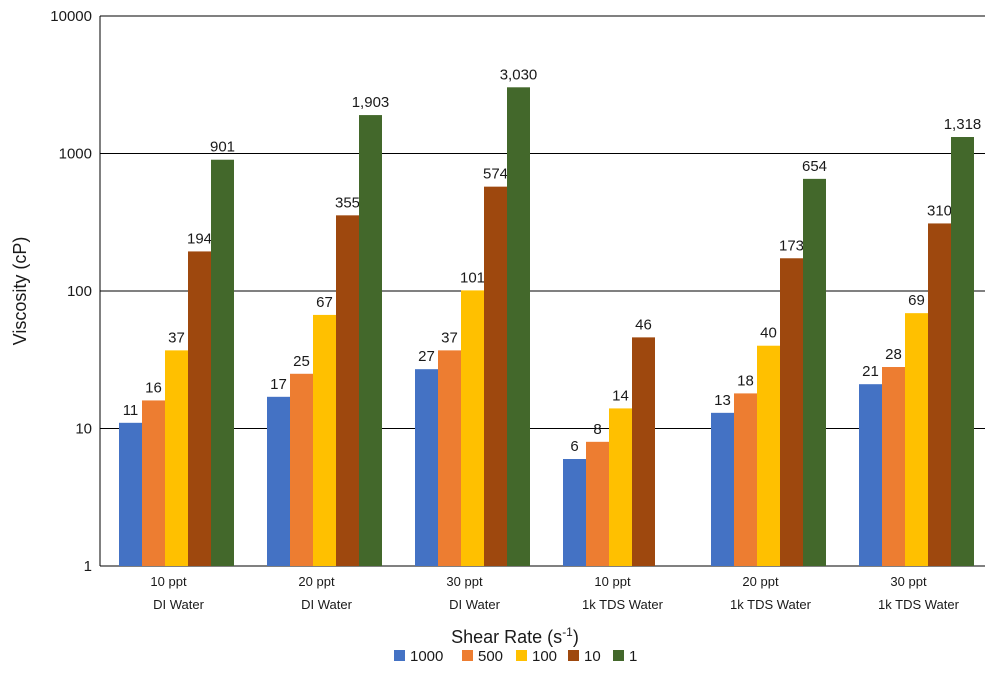 This screenshot has height=684, width=985. I want to click on legend-label-100: 100, so click(544, 656).